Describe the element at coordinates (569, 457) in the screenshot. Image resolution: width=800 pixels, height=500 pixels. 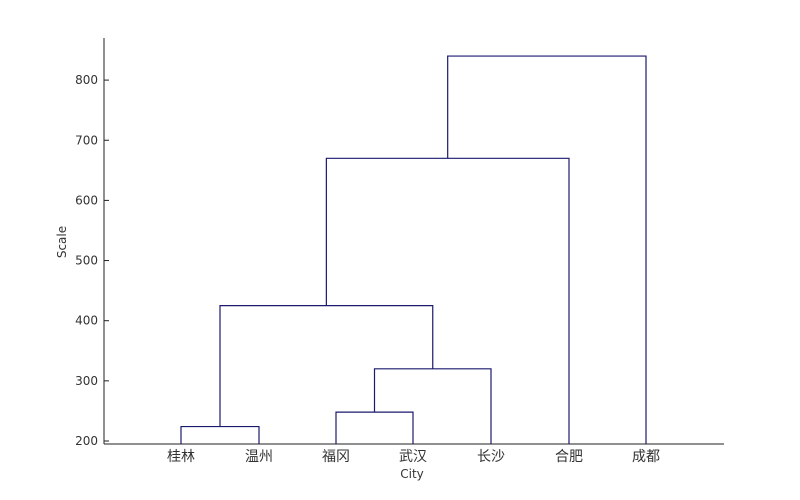
I see `leaf-label: 合肥` at that location.